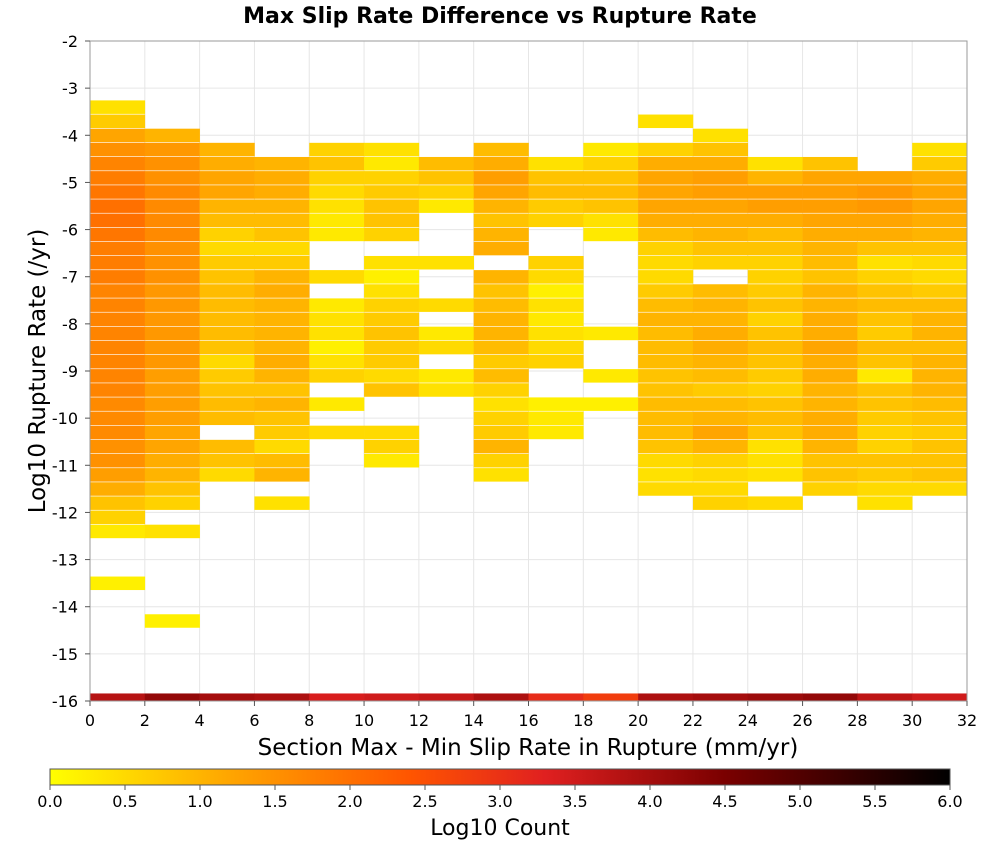 The height and width of the screenshot is (850, 1000). I want to click on y-tick-label: -11, so click(65, 465).